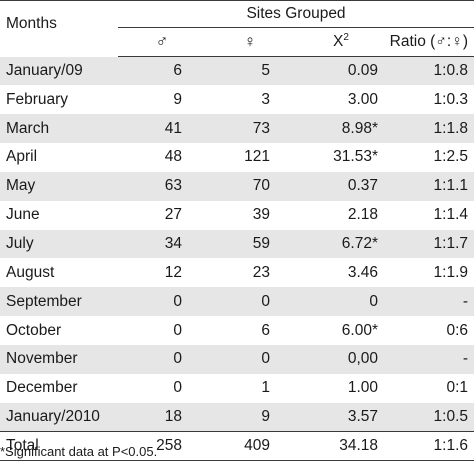  I want to click on ratio-cell: 0:6, so click(428, 330).